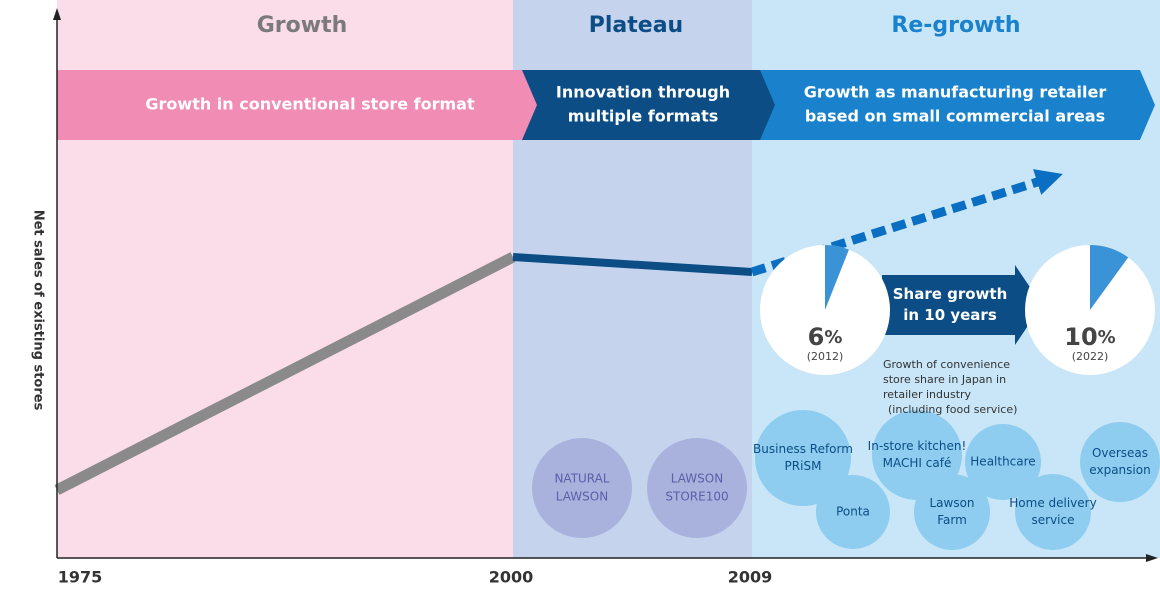  Describe the element at coordinates (950, 315) in the screenshot. I see `share-arrow-text: in 10 years` at that location.